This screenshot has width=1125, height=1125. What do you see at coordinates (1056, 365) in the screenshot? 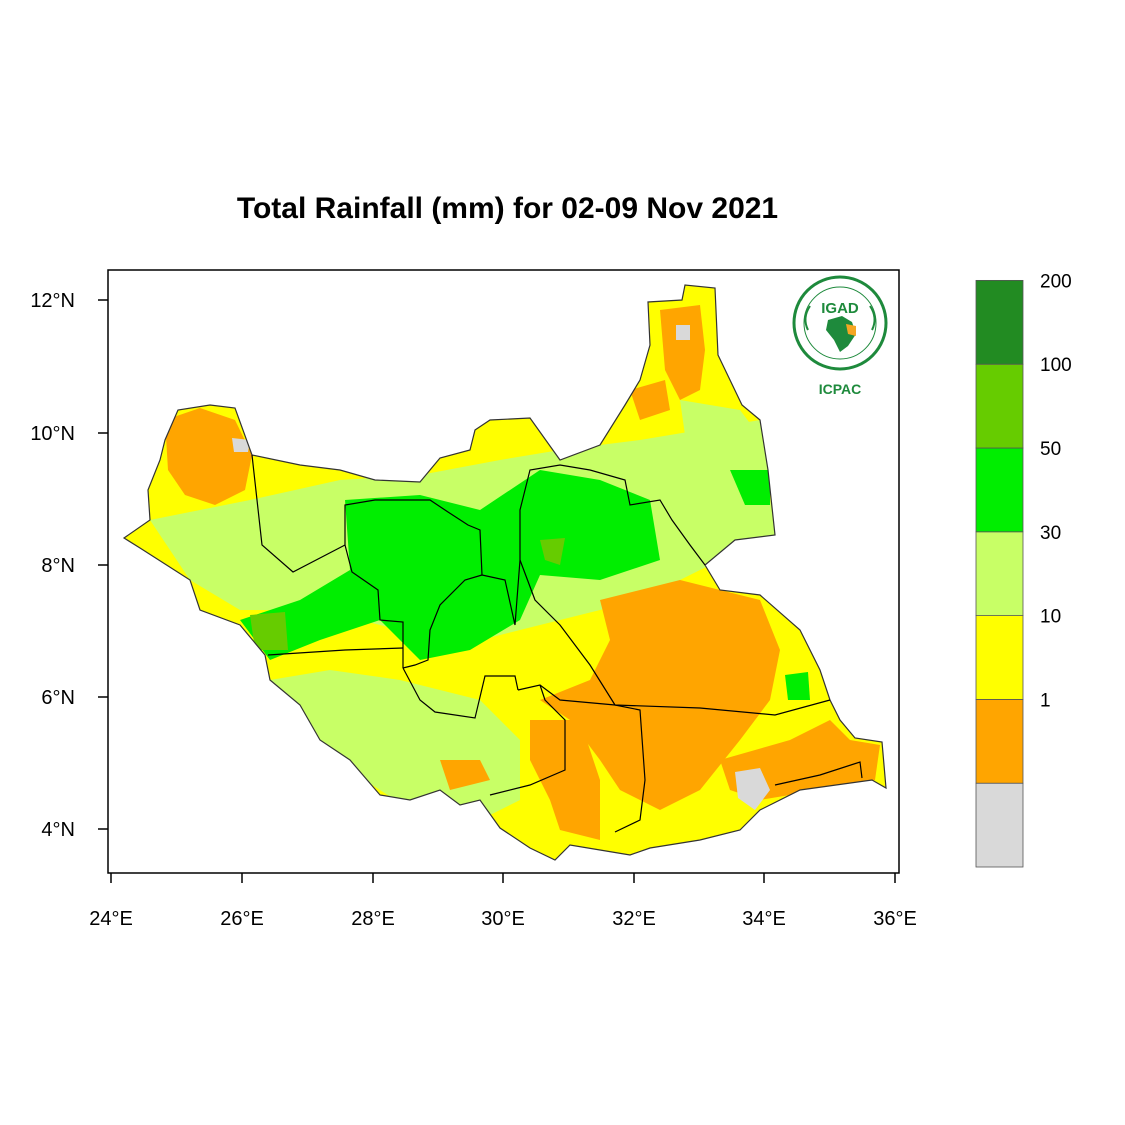
I see `legend-label: 100` at bounding box center [1056, 365].